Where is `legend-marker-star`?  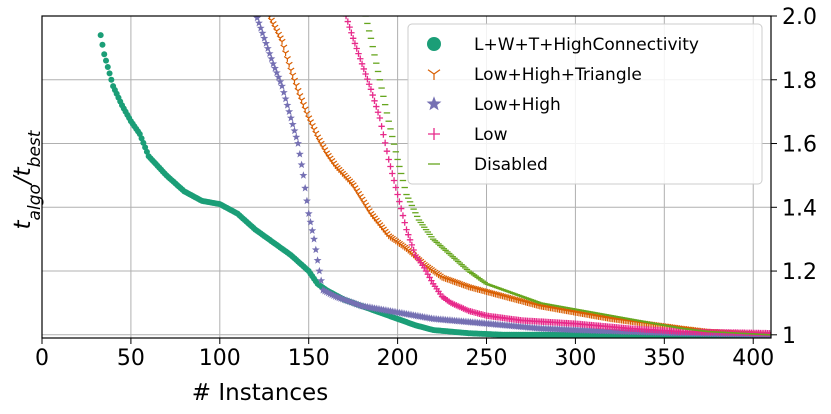 legend-marker-star is located at coordinates (434, 103).